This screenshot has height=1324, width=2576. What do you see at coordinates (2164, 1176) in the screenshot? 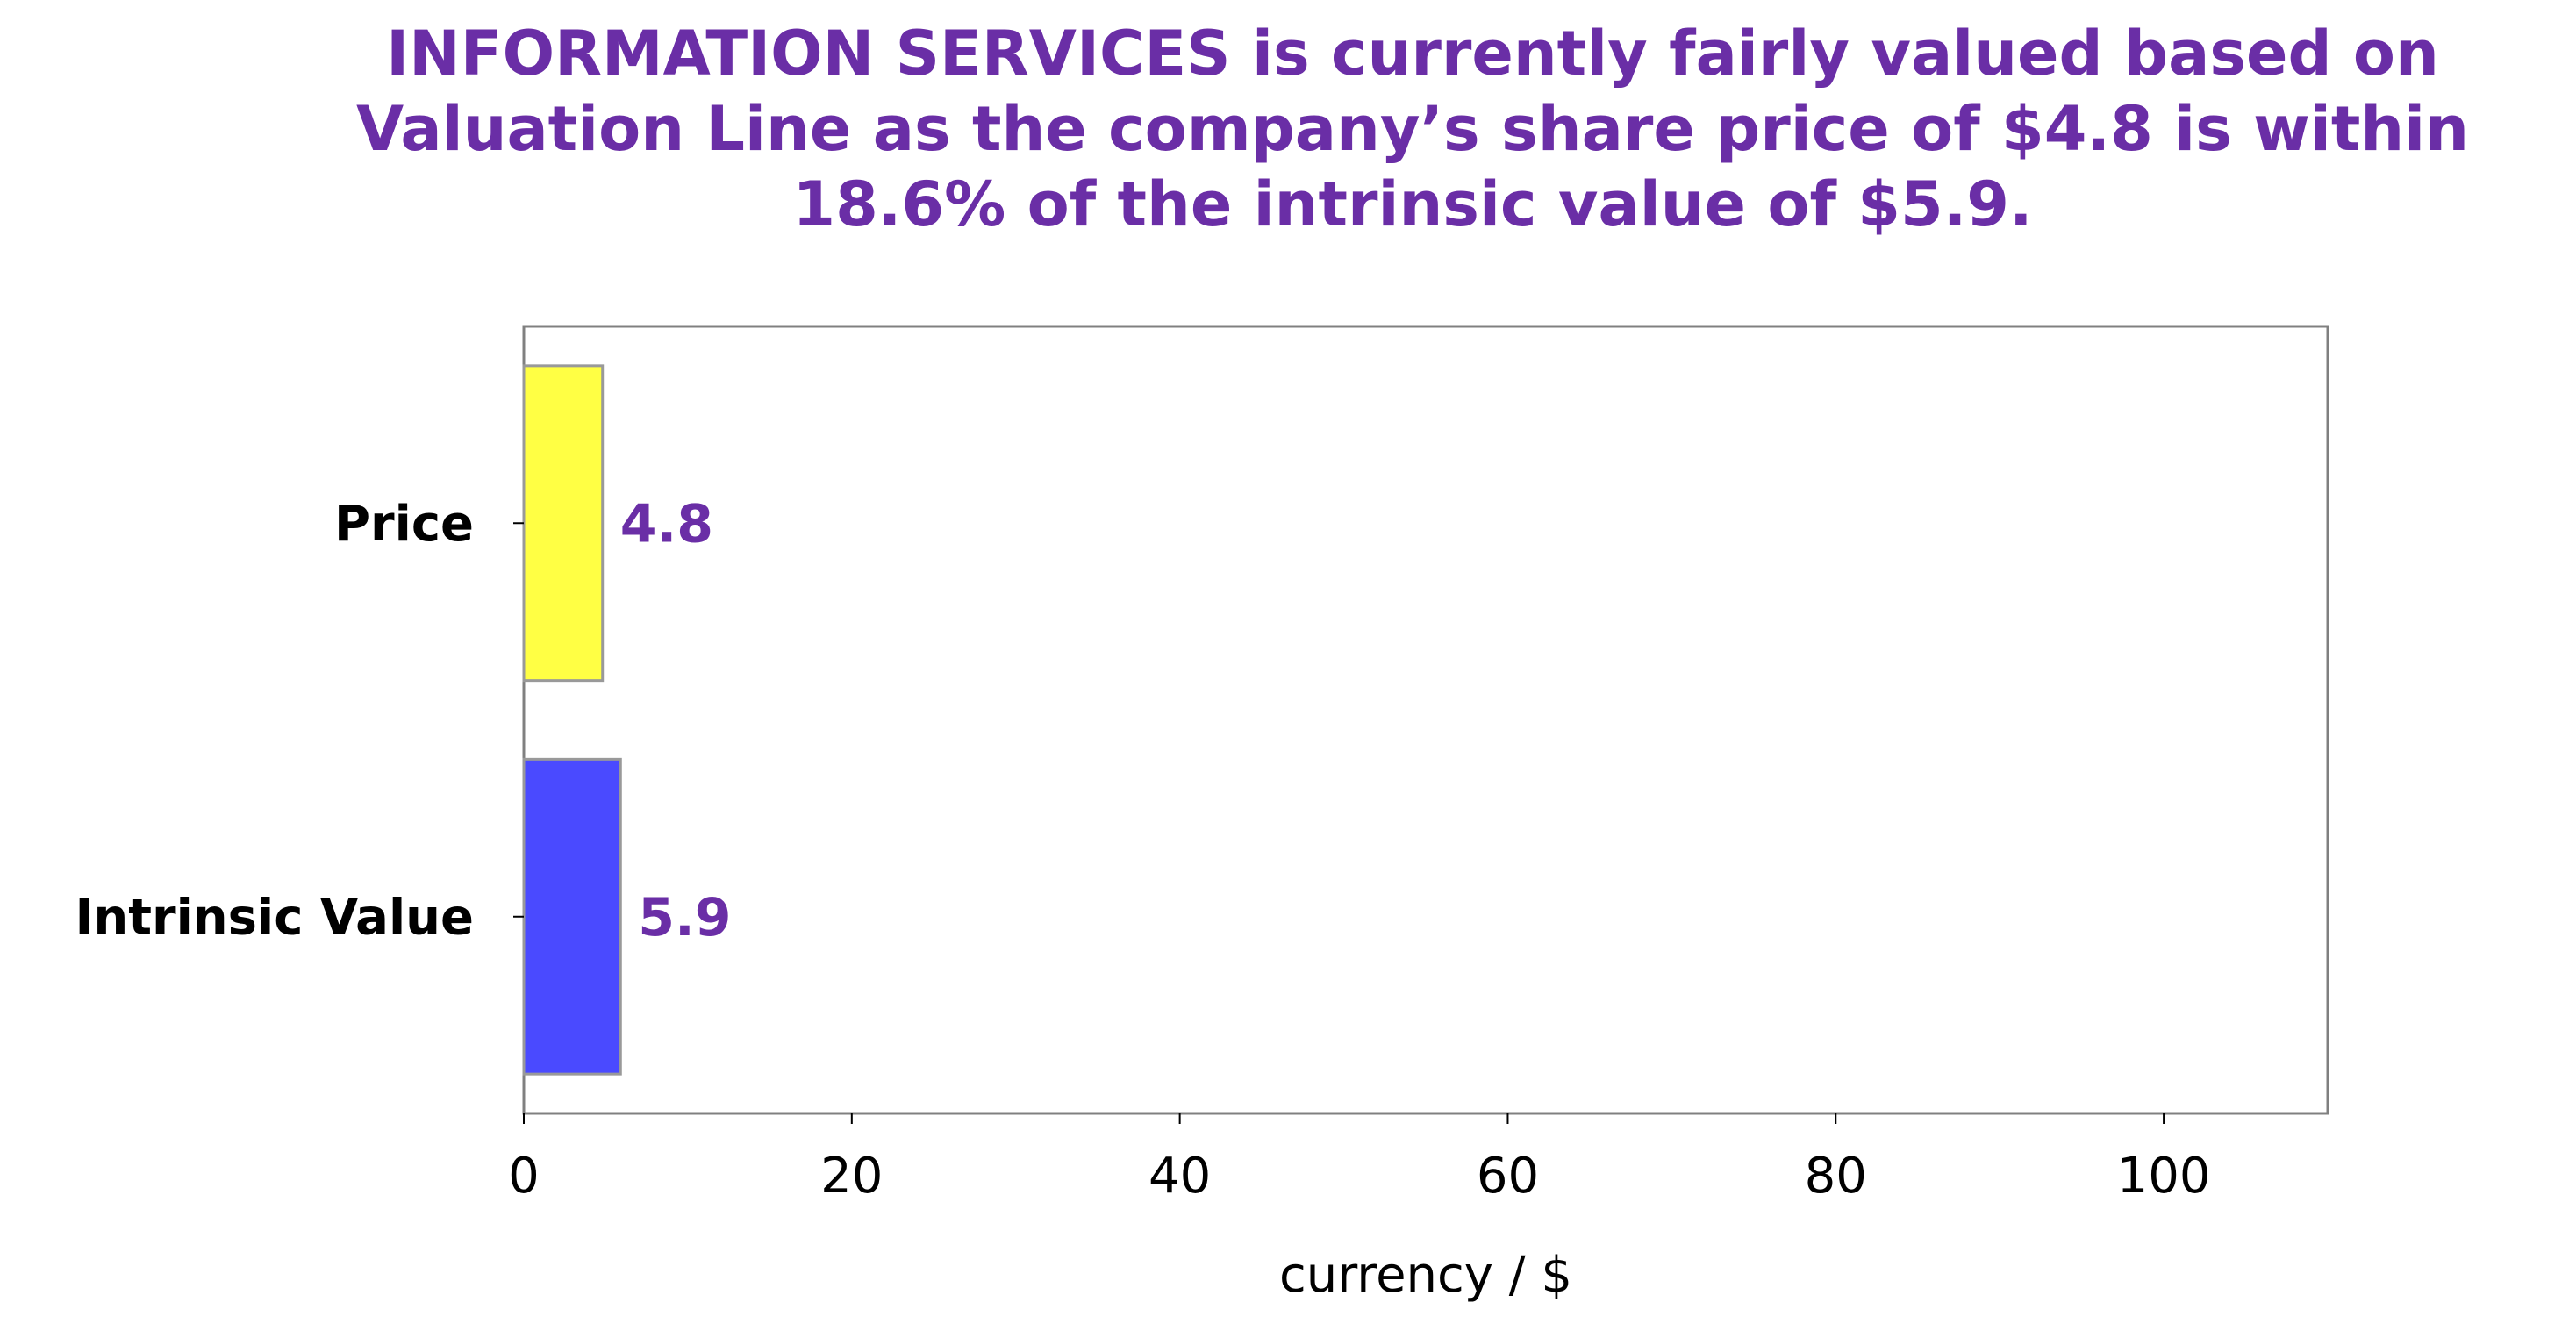
I see `x-tick-label-100: 100` at bounding box center [2164, 1176].